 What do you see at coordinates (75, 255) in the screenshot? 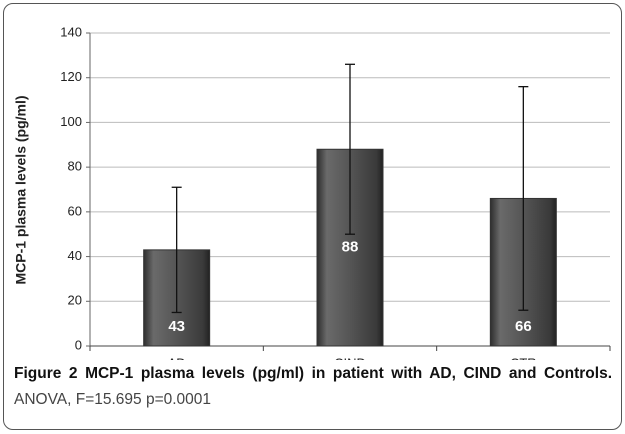
I see `y-tick-label: 40` at bounding box center [75, 255].